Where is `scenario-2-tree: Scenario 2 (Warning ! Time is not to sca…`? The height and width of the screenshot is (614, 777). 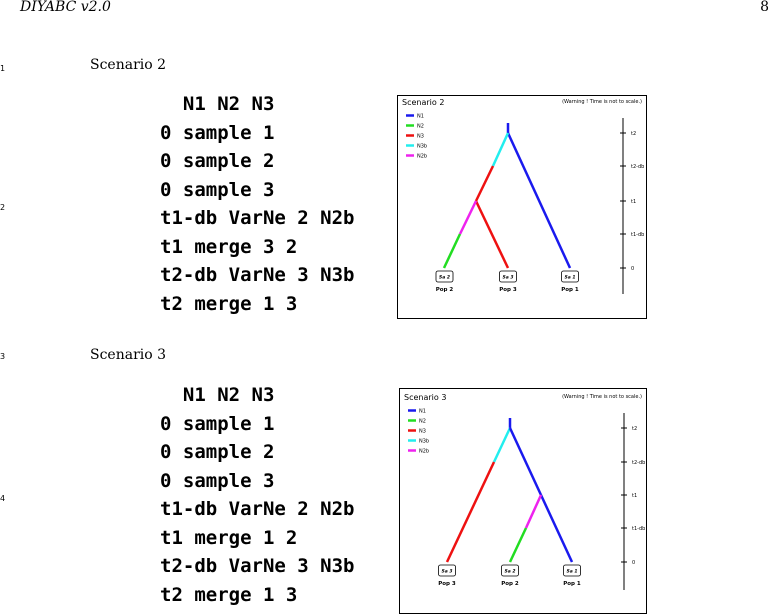
scenario-2-tree: Scenario 2 (Warning ! Time is not to sca… is located at coordinates (523, 196).